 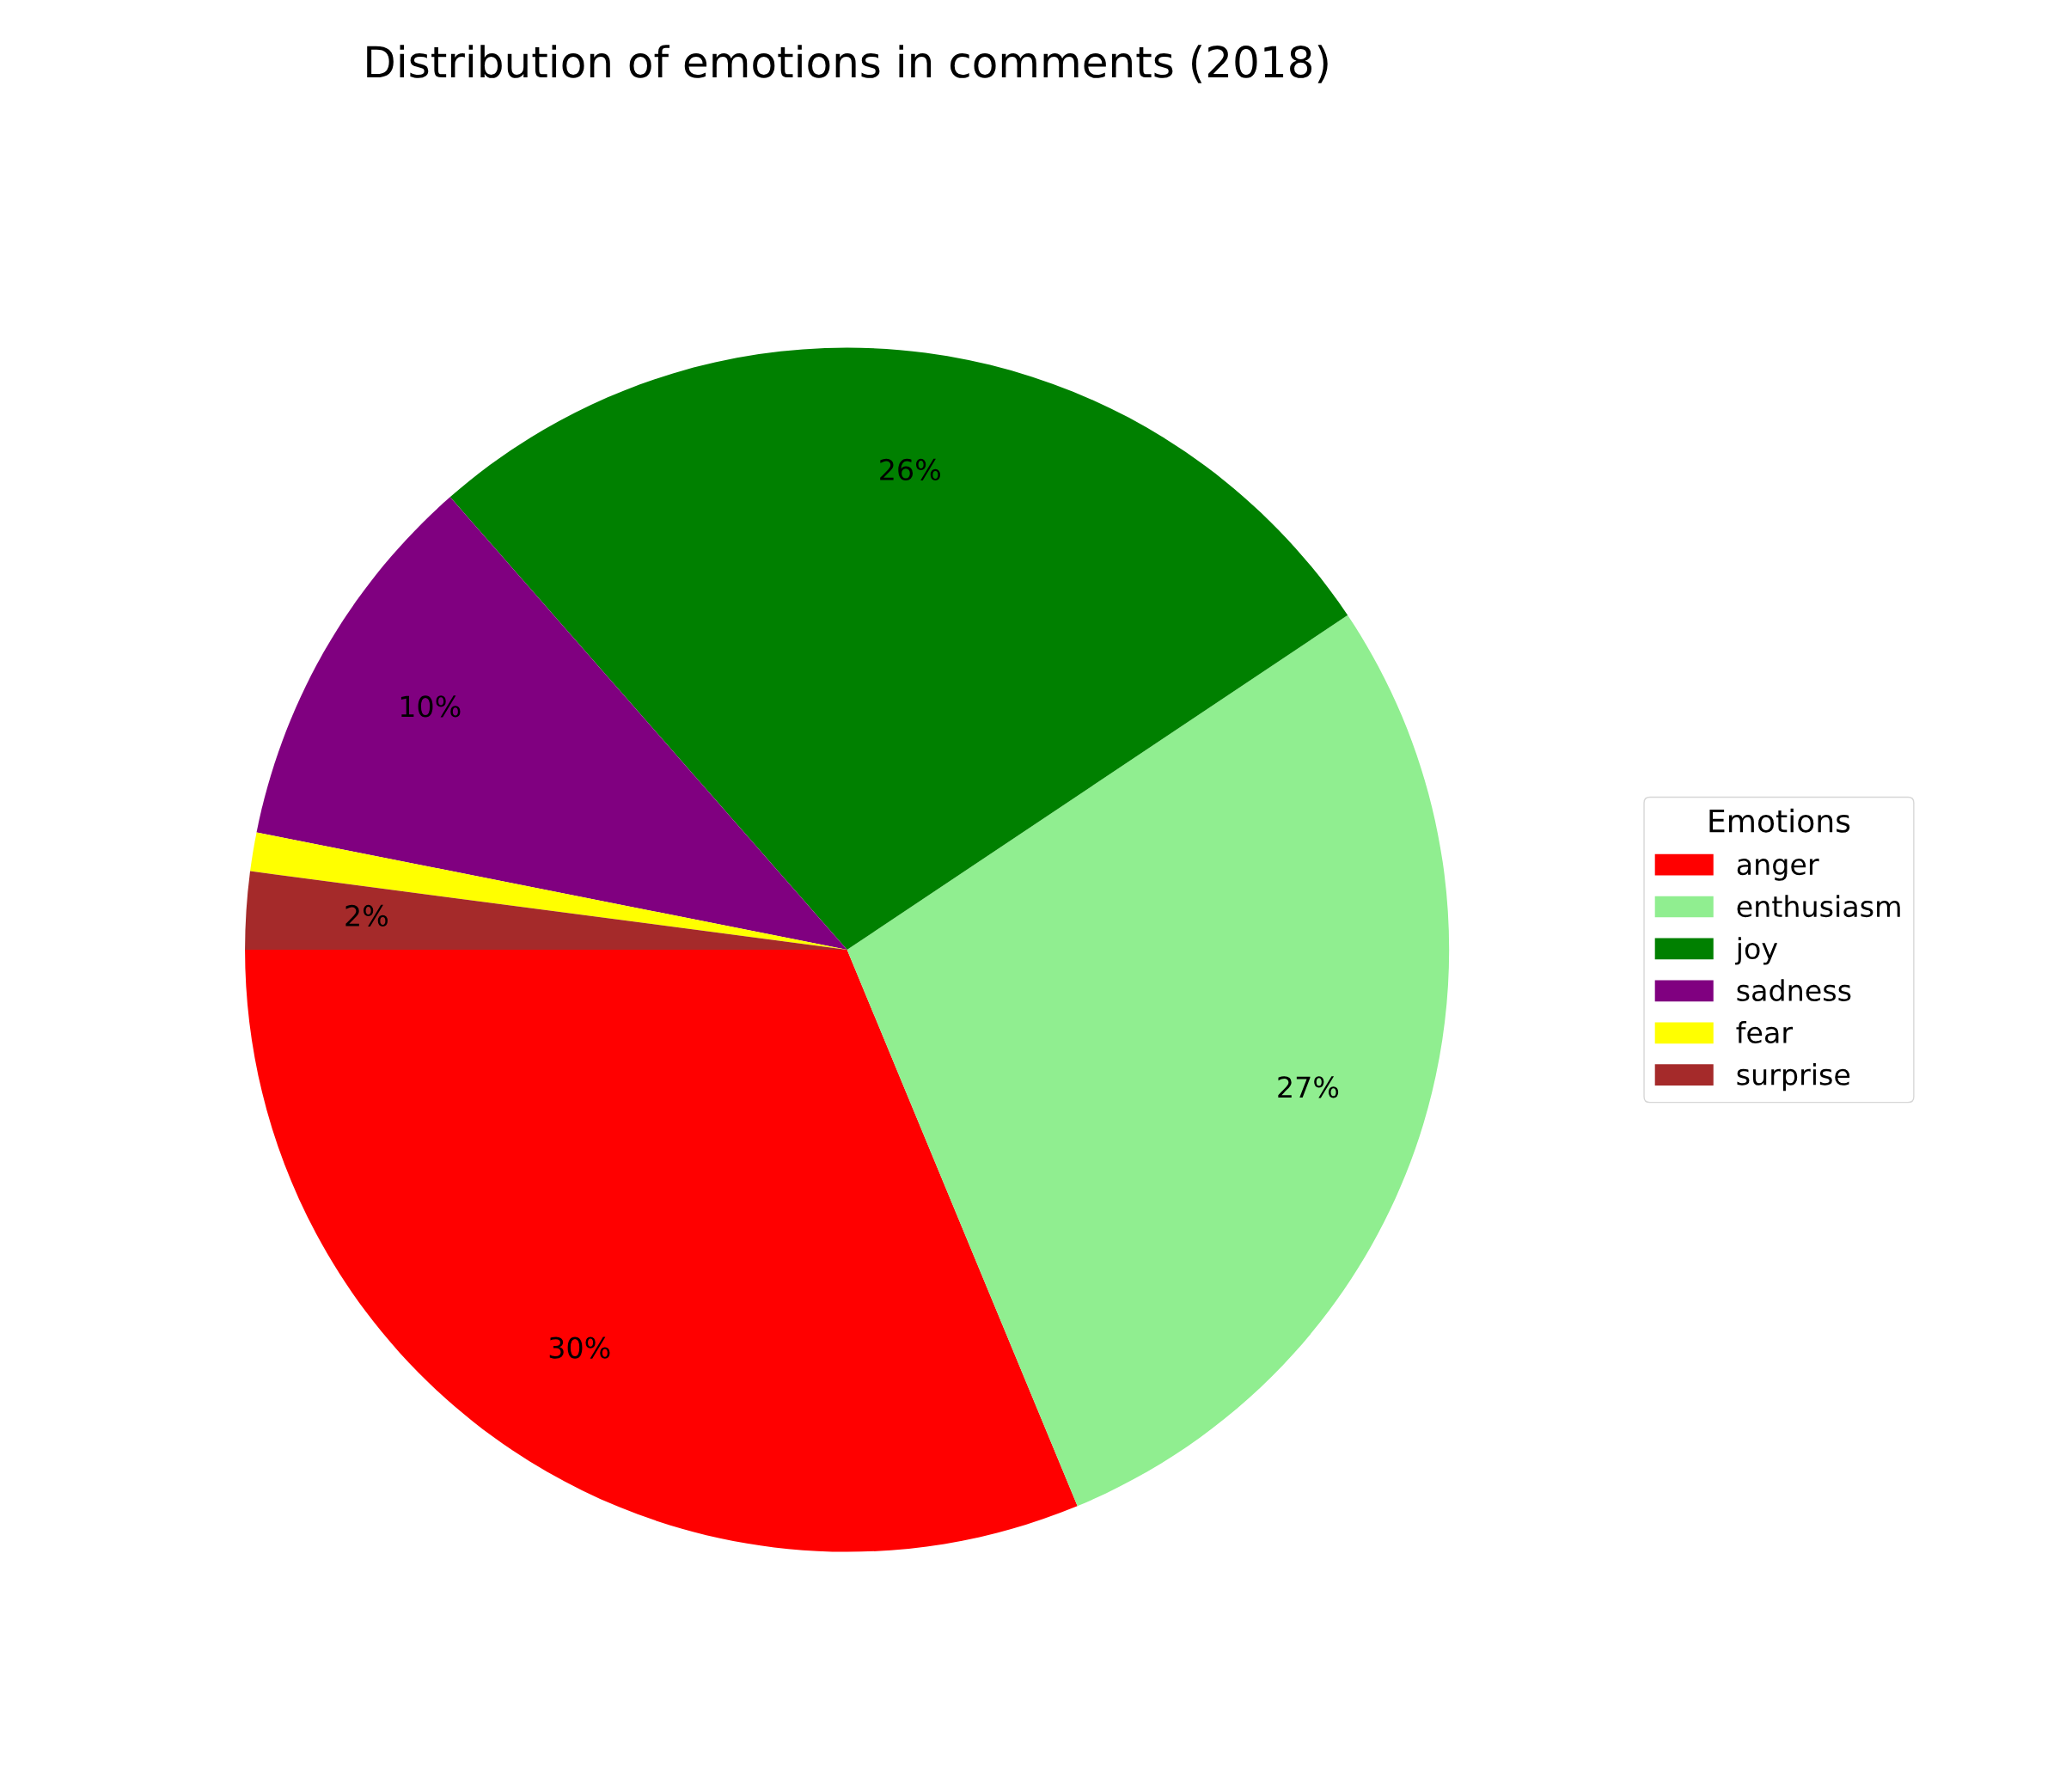 I want to click on data-label: 27%, so click(x=1308, y=1087).